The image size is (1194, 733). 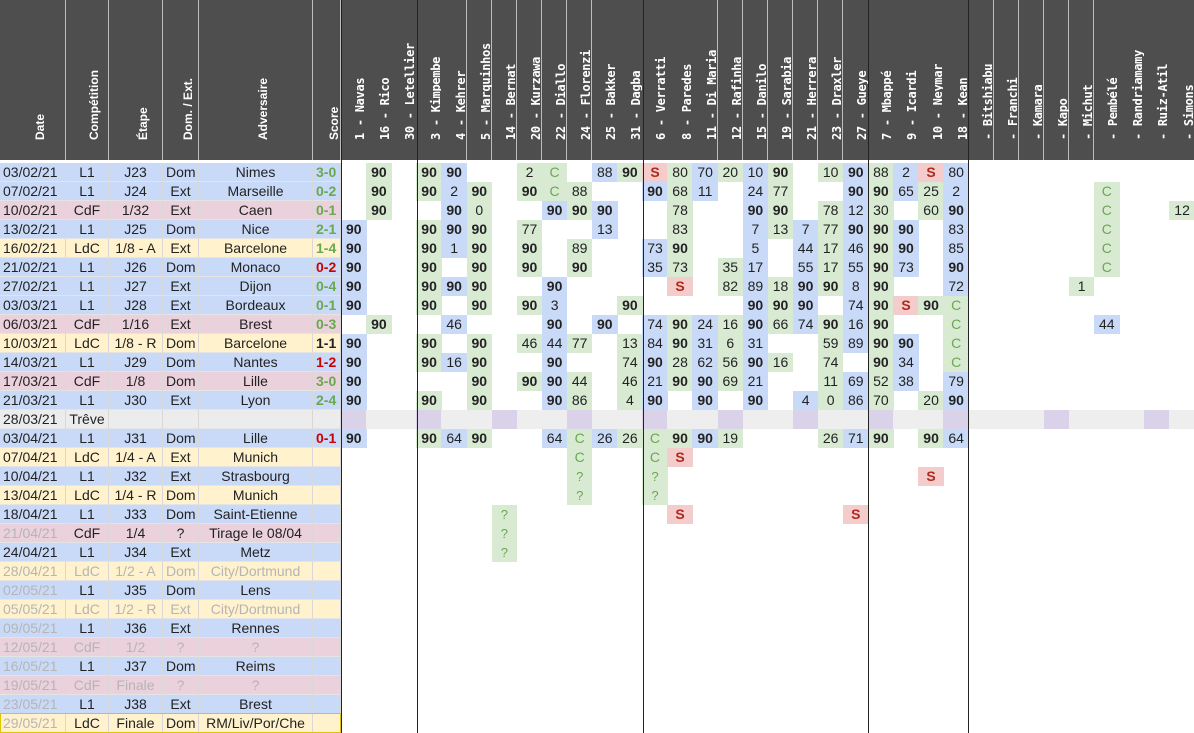 What do you see at coordinates (256, 286) in the screenshot?
I see `cell-opponent: Dijon` at bounding box center [256, 286].